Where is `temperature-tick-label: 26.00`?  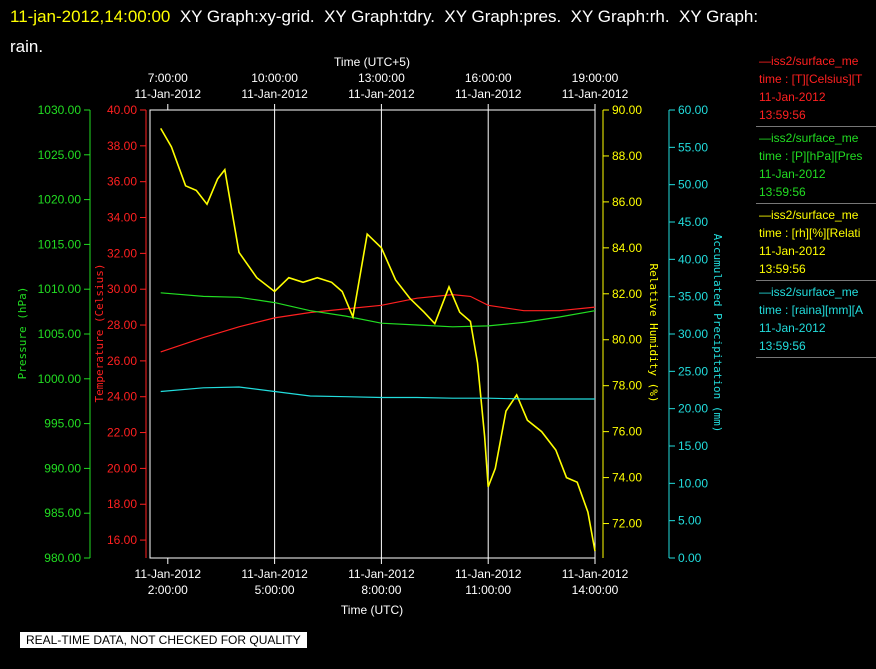 temperature-tick-label: 26.00 is located at coordinates (122, 361).